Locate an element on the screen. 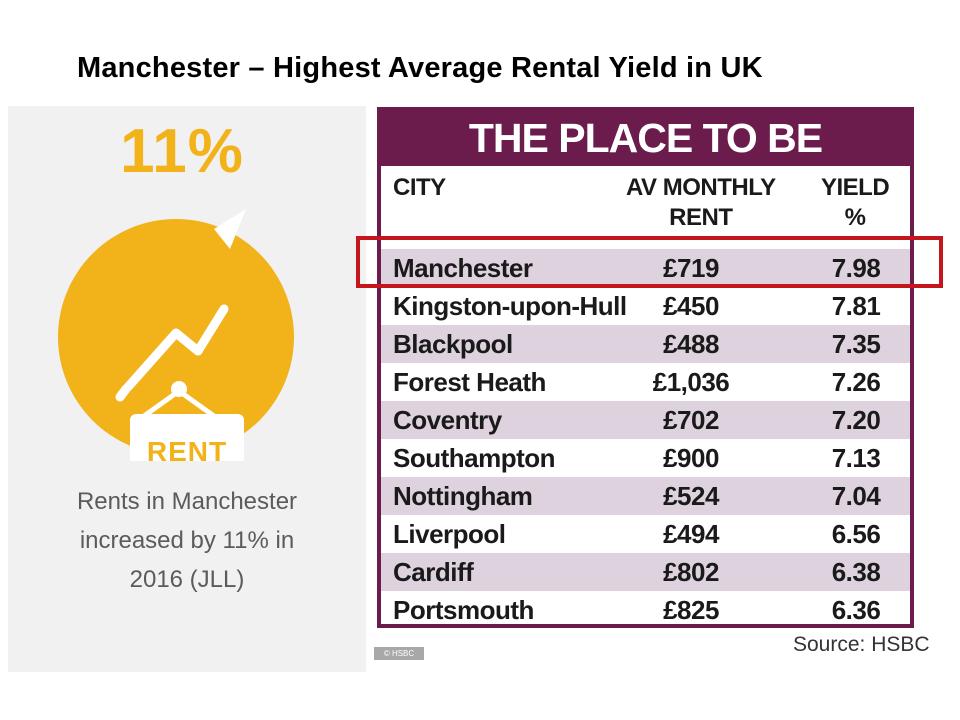  table-title: THE PLACE TO BE is located at coordinates (645, 138).